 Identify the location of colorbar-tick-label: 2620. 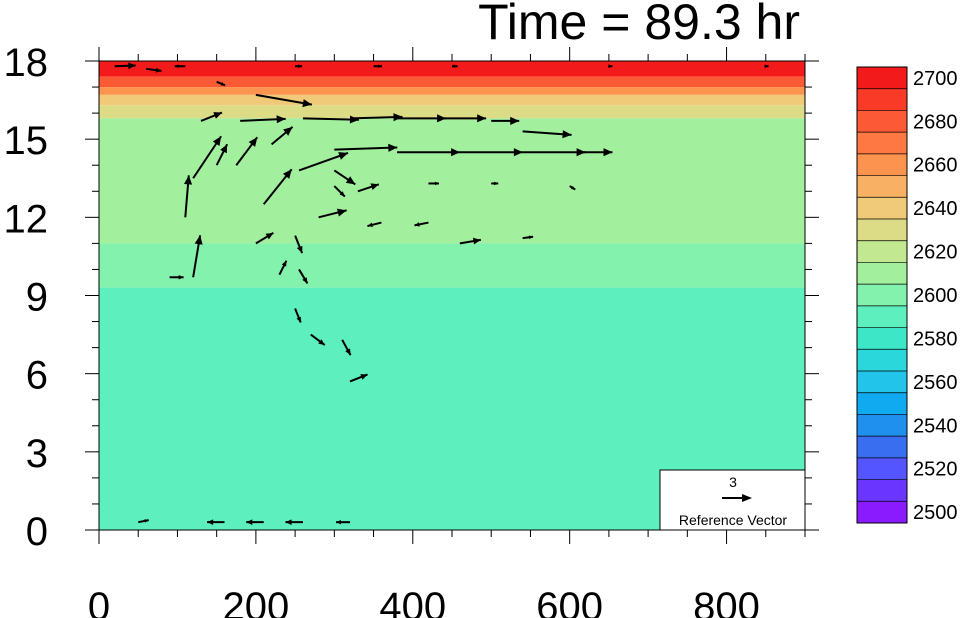
(935, 253).